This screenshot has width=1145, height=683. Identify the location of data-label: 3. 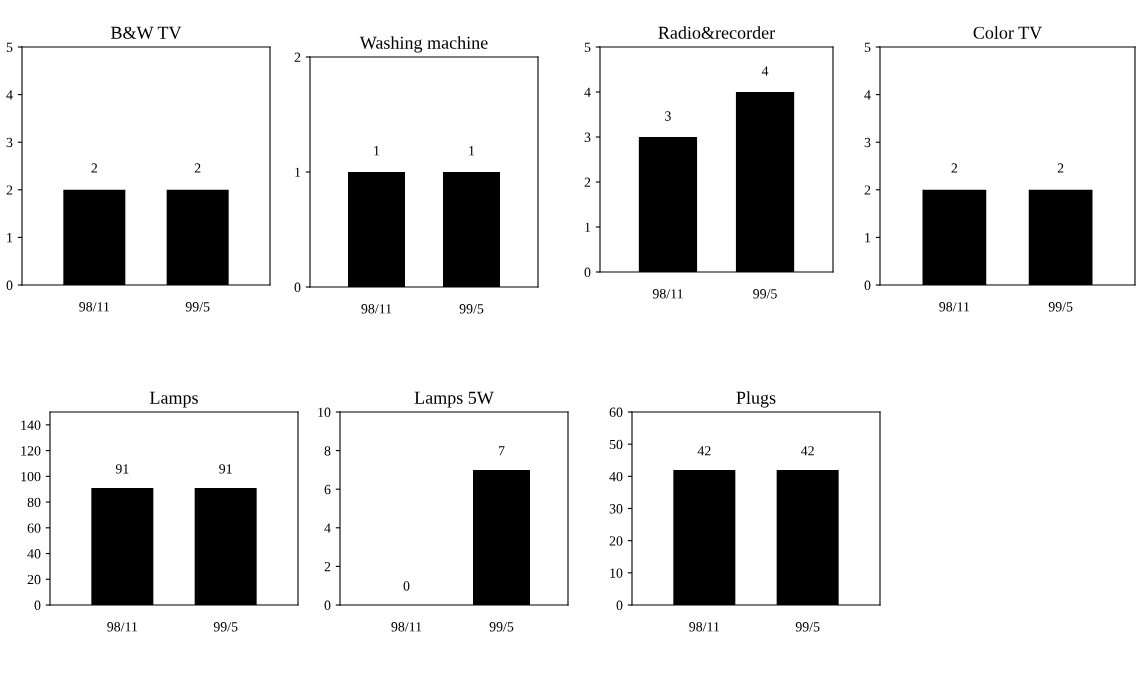
(668, 116).